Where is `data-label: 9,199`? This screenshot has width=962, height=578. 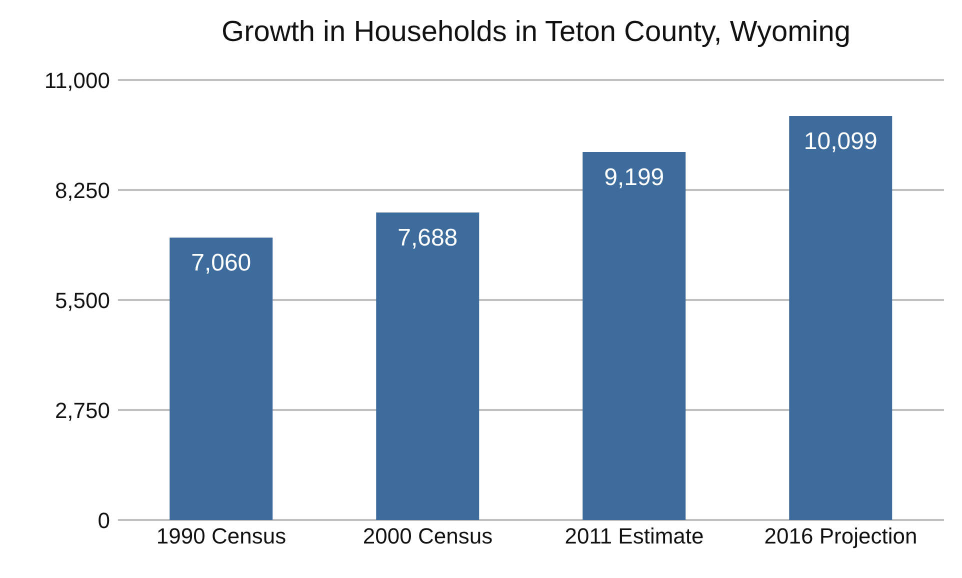 data-label: 9,199 is located at coordinates (634, 178).